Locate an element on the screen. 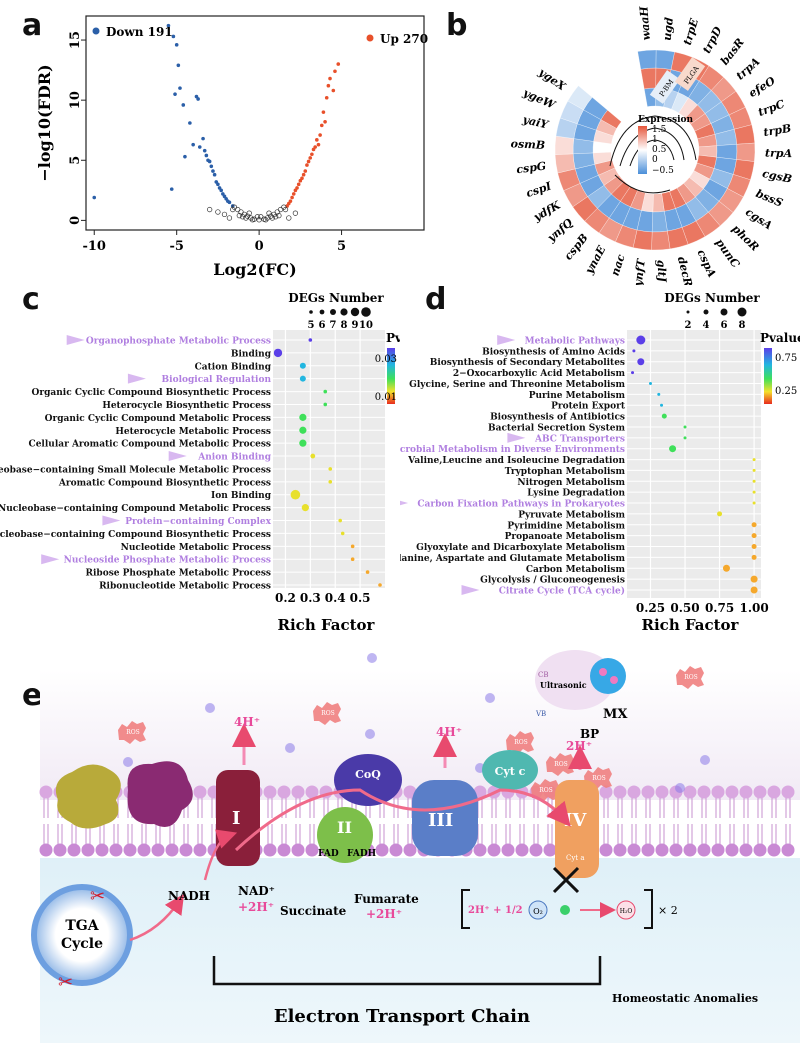  kg-size-legend-label: 6 is located at coordinates (724, 325).